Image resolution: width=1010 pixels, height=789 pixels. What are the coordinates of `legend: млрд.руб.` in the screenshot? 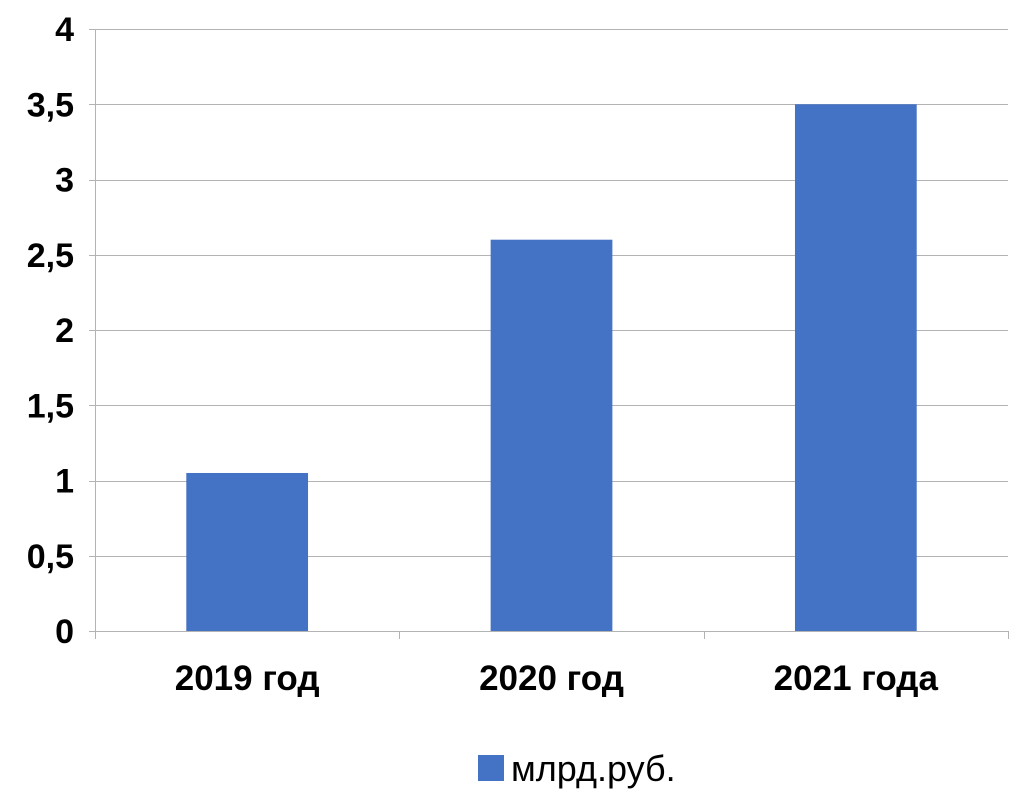 It's located at (577, 768).